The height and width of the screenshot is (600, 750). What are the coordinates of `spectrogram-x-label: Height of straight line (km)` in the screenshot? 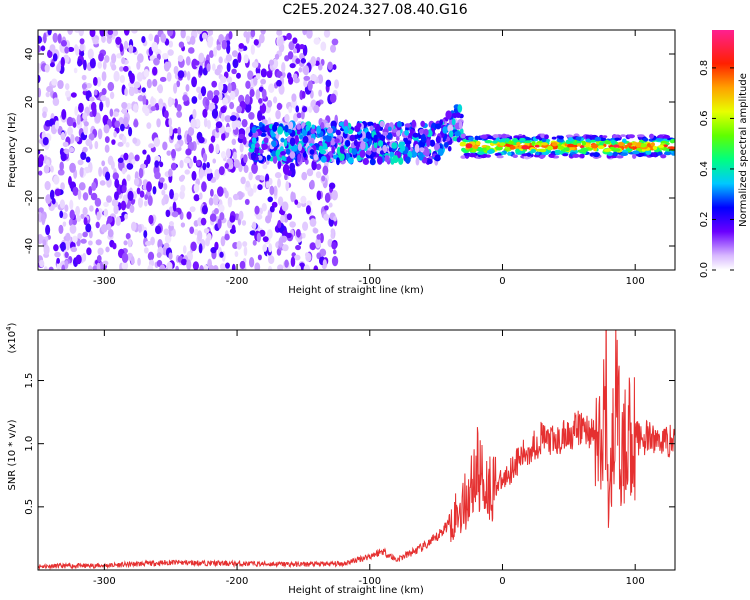 It's located at (356, 290).